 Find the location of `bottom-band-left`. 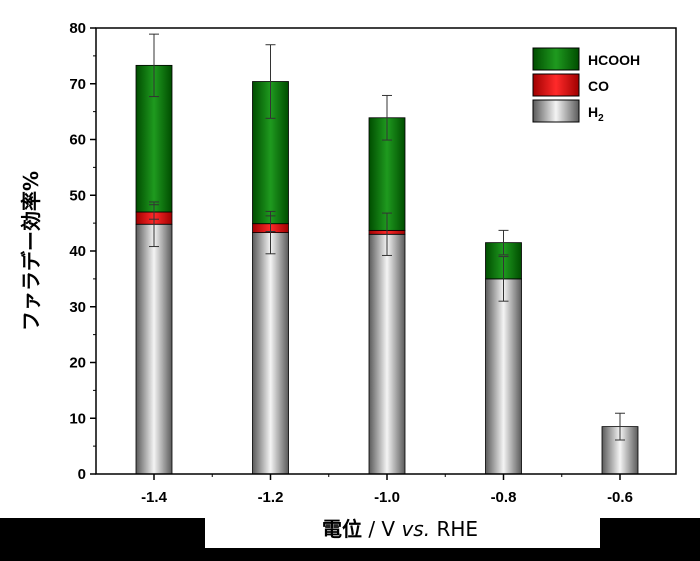

bottom-band-left is located at coordinates (102, 533).